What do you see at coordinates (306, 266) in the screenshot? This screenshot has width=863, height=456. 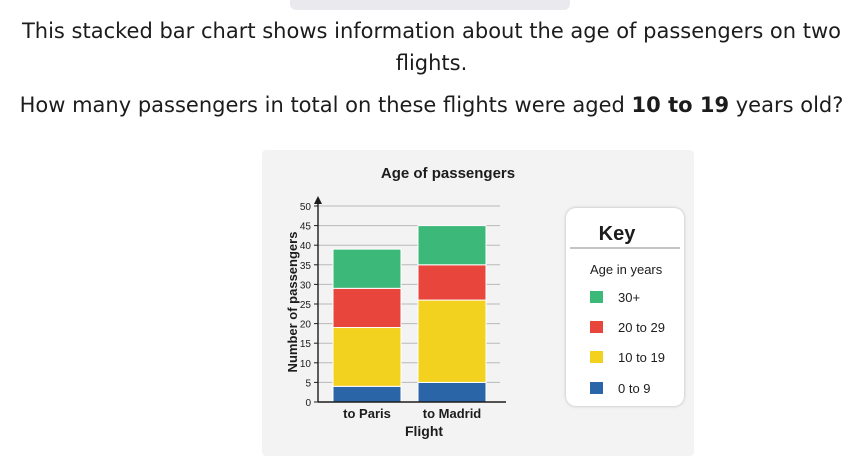 I see `y-tick-label: 35` at bounding box center [306, 266].